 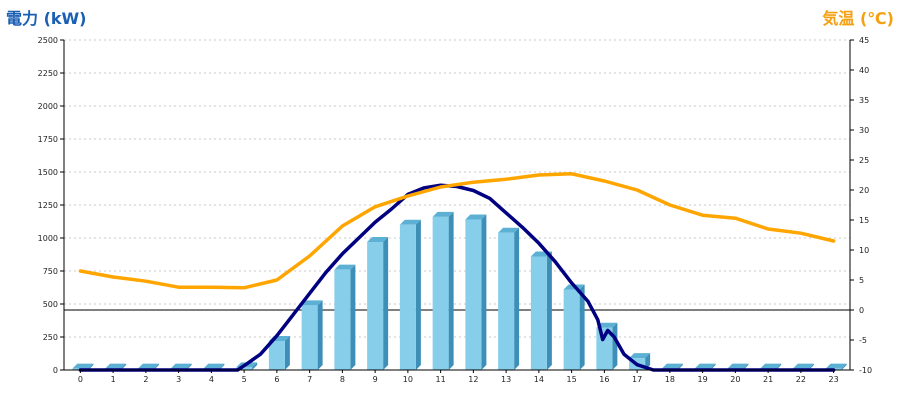 I want to click on x-tick-label-0: 0, so click(x=80, y=379).